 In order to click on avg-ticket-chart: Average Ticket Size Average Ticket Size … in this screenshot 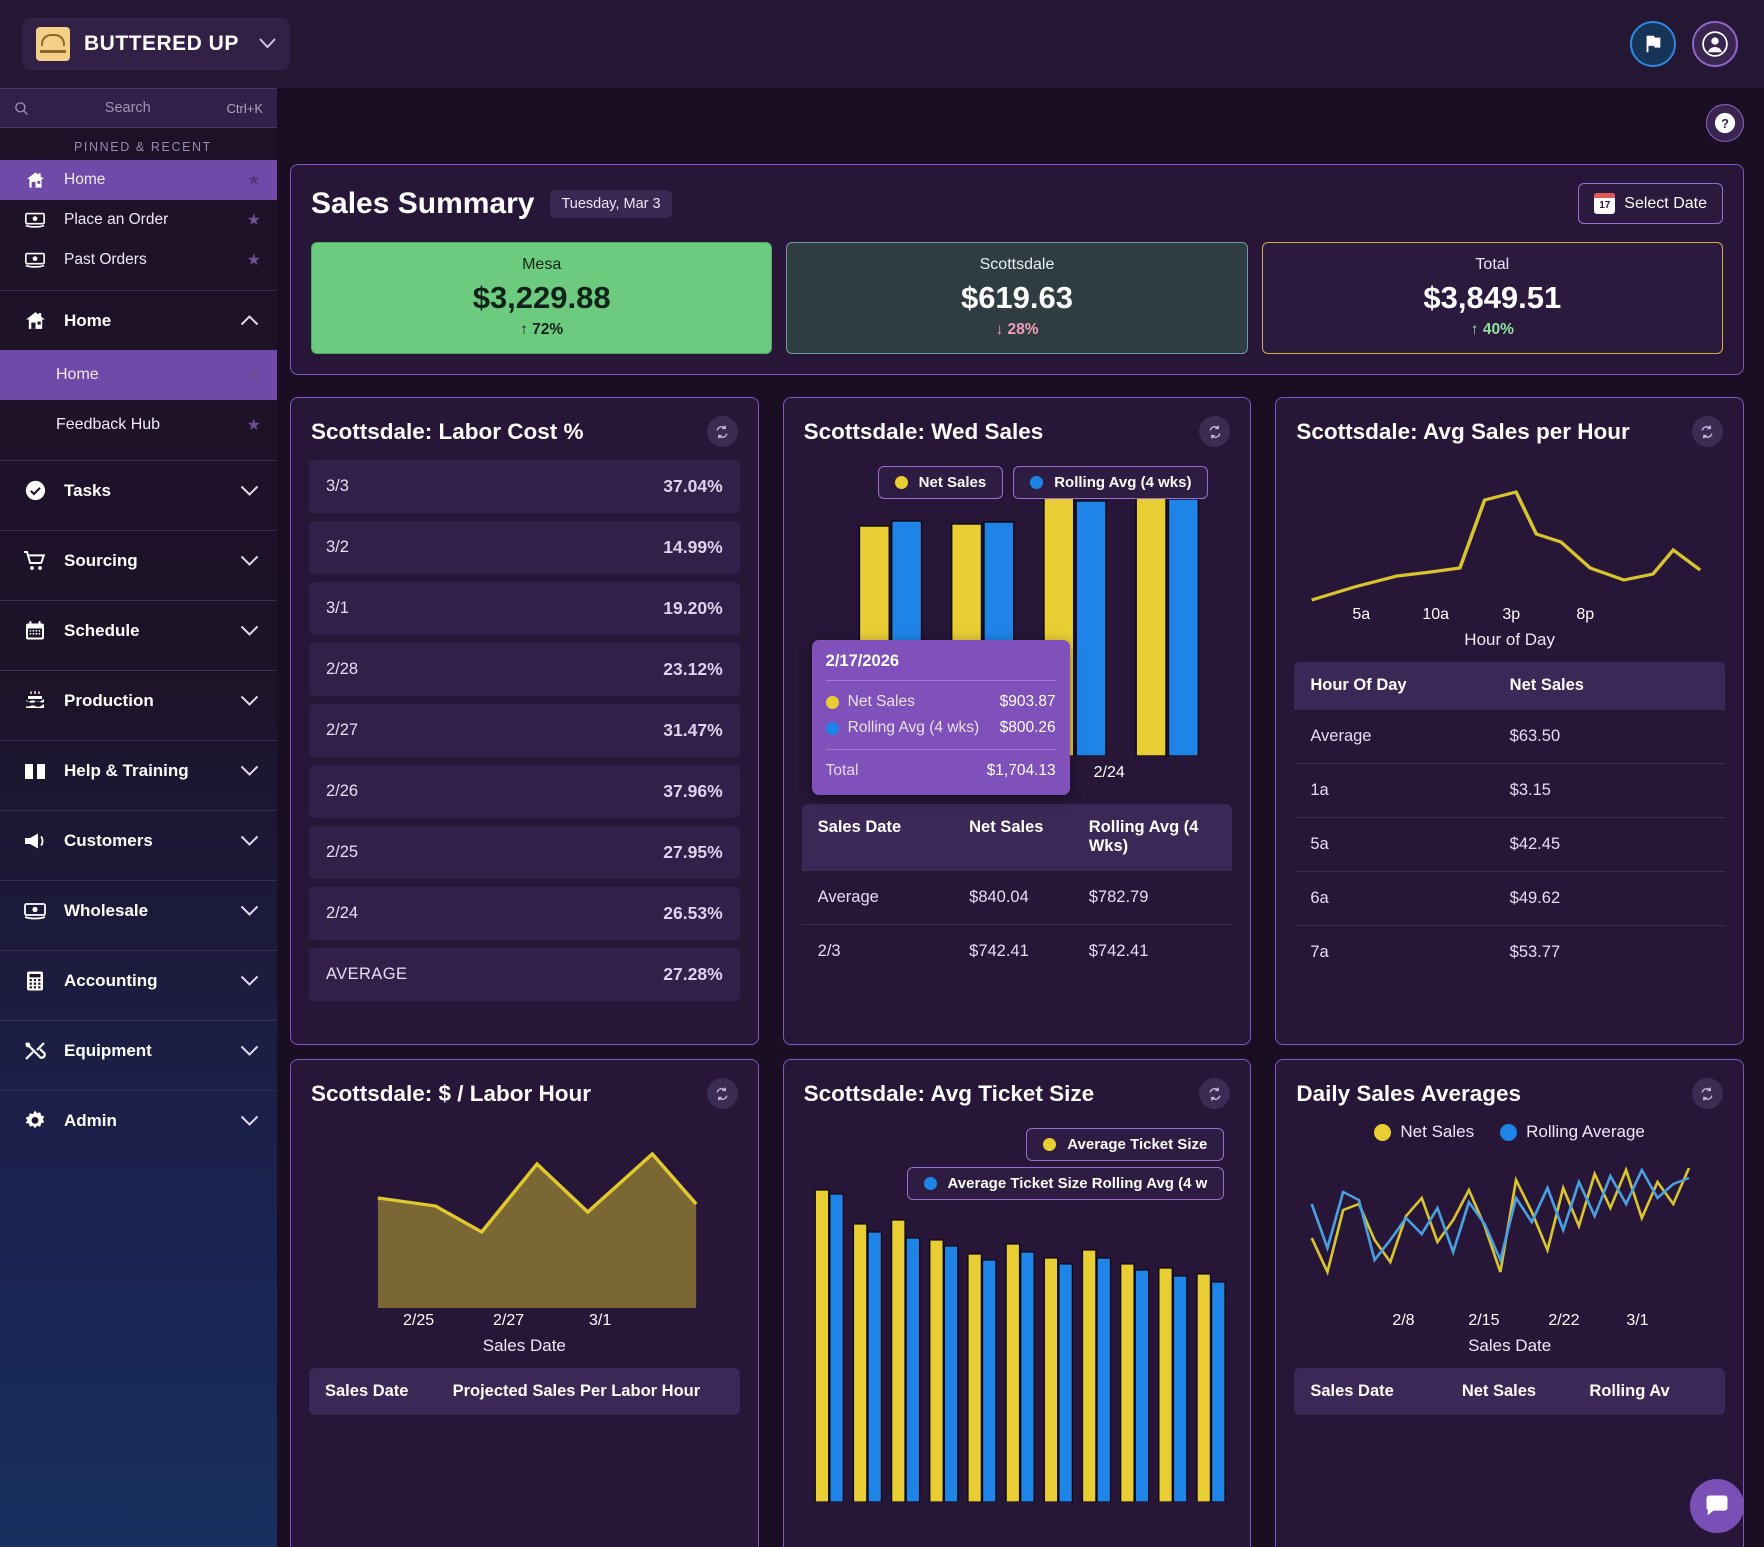, I will do `click(1017, 1312)`.